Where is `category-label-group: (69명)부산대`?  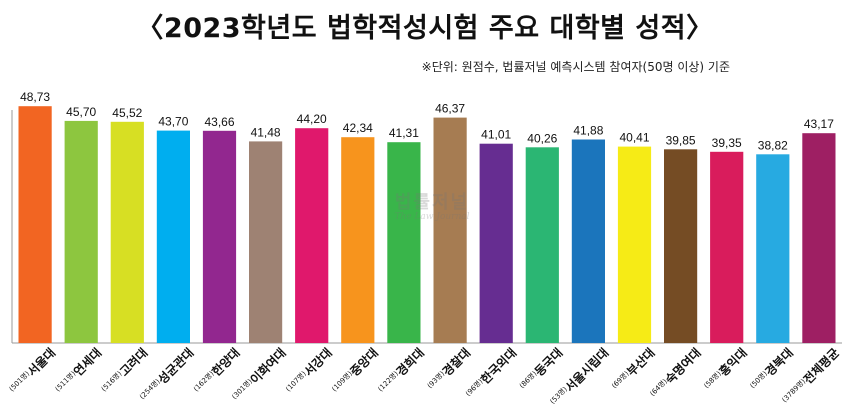
category-label-group: (69명)부산대 is located at coordinates (633, 369).